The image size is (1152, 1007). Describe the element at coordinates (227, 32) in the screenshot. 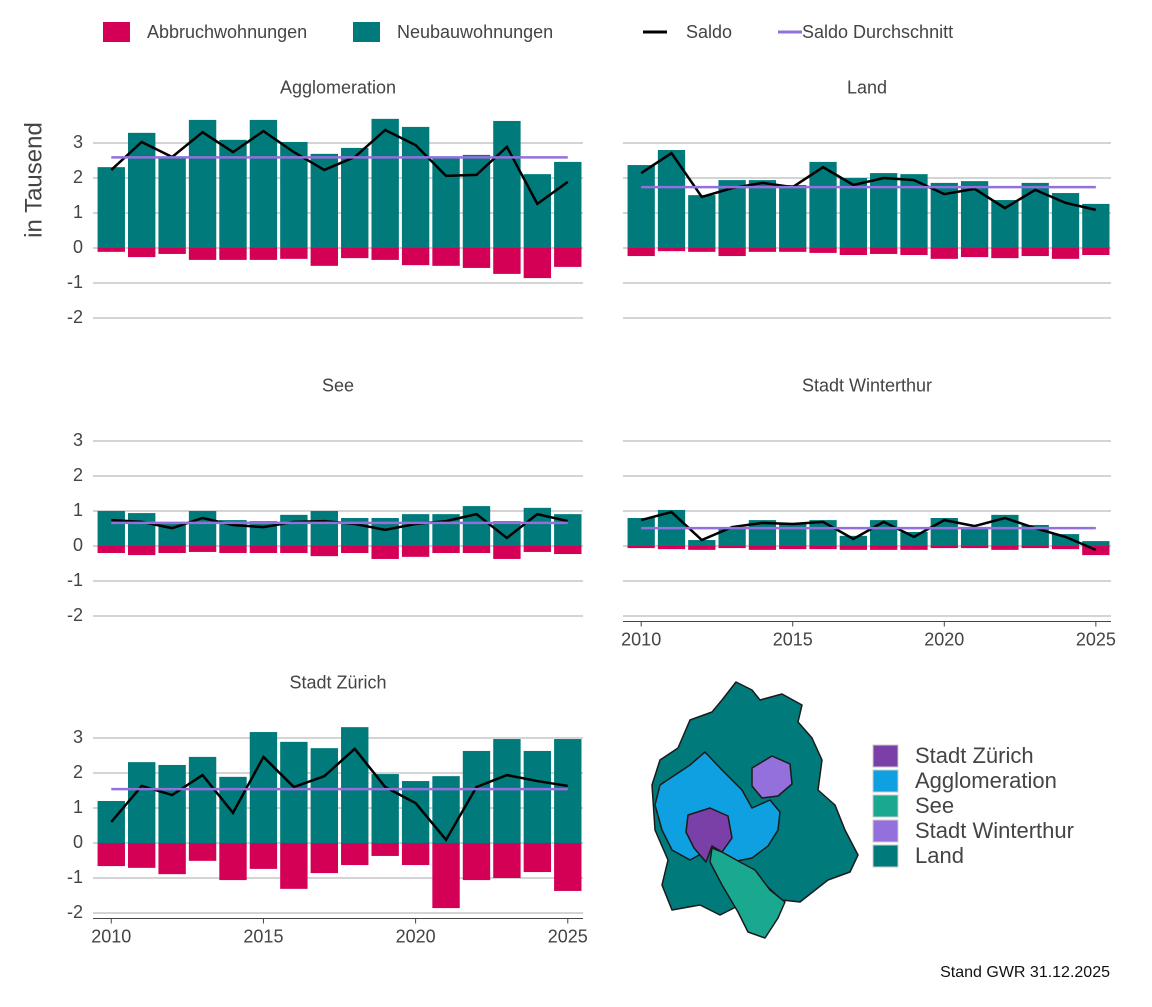

I see `legend-label: Abbruchwohnungen` at that location.